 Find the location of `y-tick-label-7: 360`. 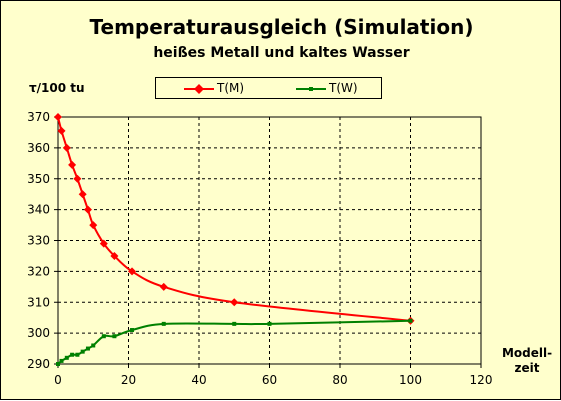

y-tick-label-7: 360 is located at coordinates (38, 148).